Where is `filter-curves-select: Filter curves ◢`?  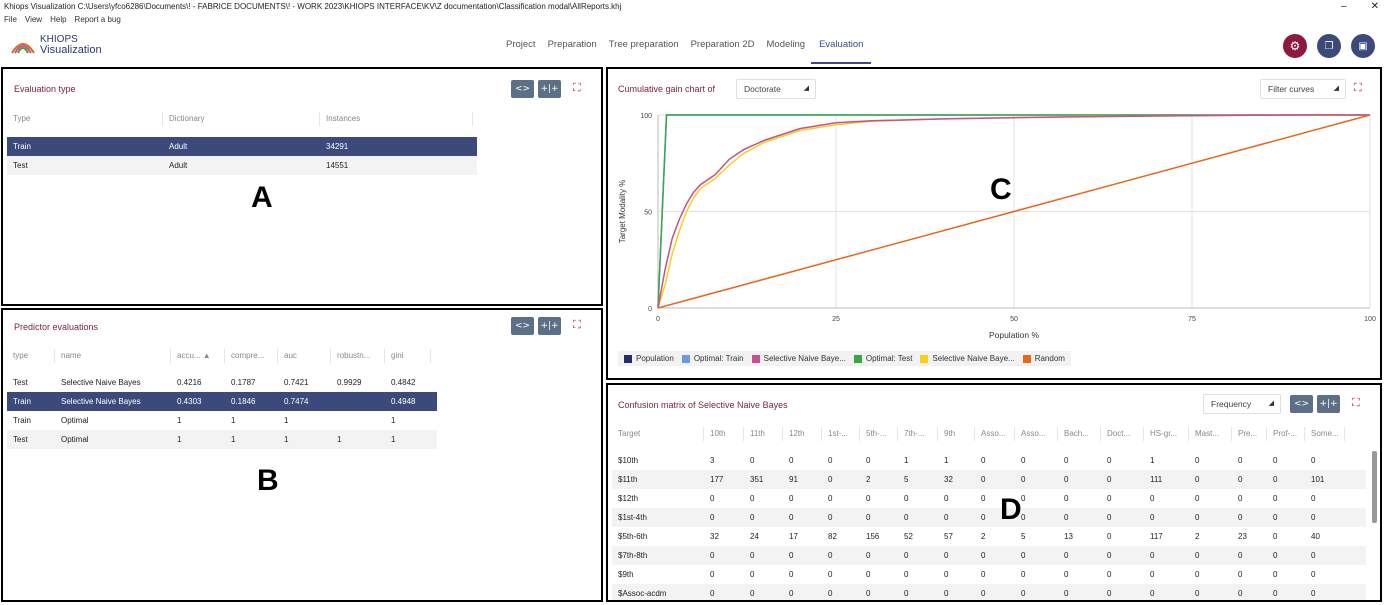 filter-curves-select: Filter curves ◢ is located at coordinates (1303, 89).